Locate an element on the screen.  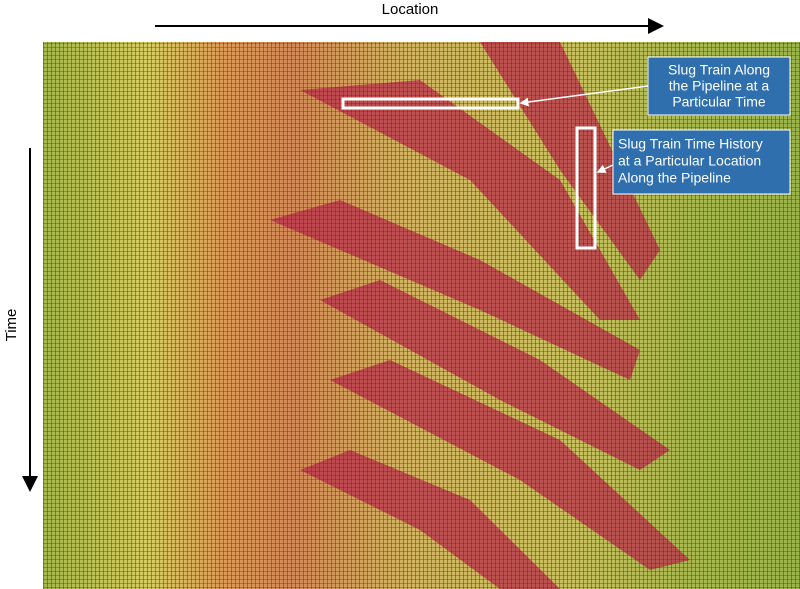
callout-line: Along the Pipeline is located at coordinates (674, 178).